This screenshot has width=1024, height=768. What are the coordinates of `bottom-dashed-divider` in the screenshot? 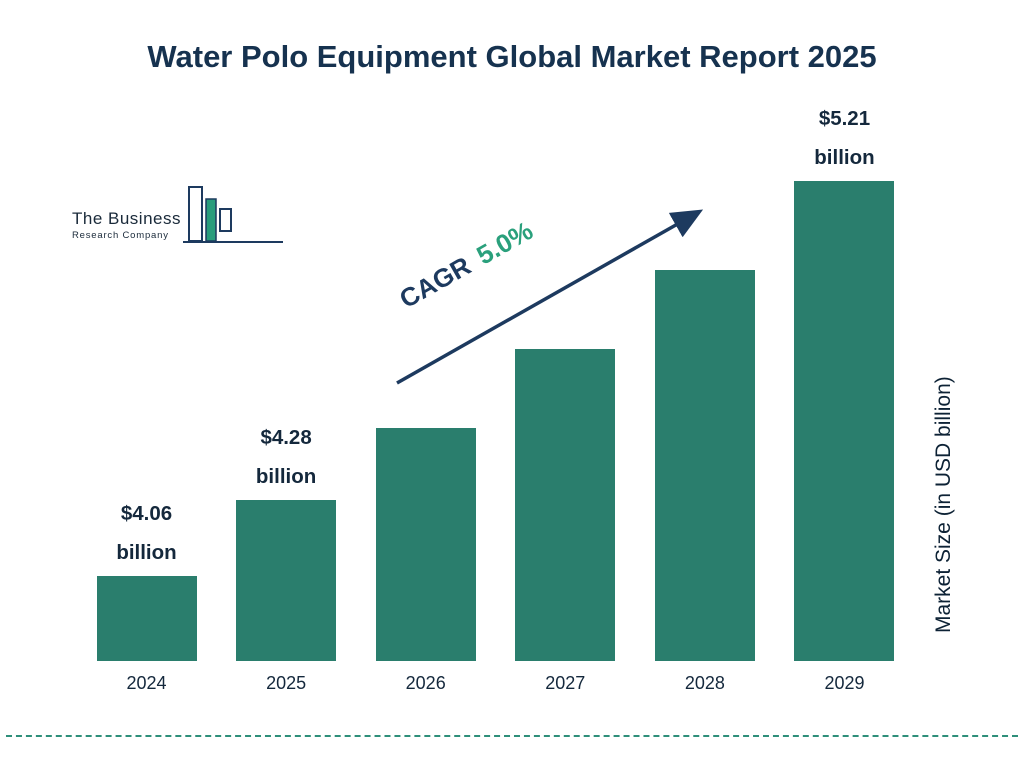 It's located at (512, 736).